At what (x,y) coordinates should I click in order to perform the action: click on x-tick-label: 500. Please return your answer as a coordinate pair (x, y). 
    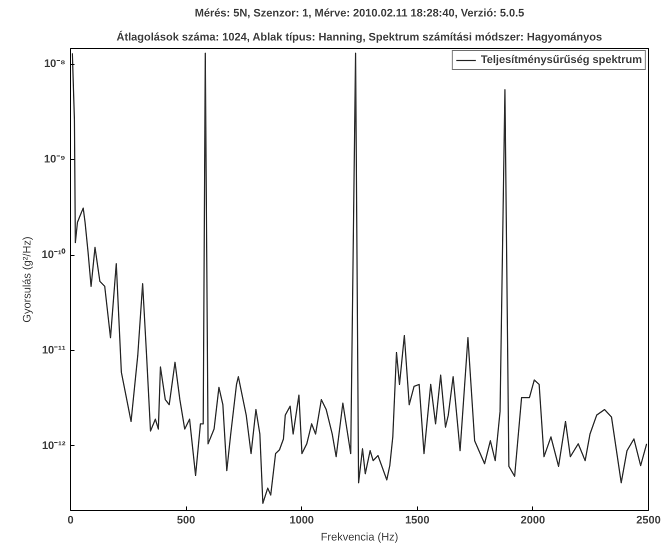
    Looking at the image, I should click on (186, 520).